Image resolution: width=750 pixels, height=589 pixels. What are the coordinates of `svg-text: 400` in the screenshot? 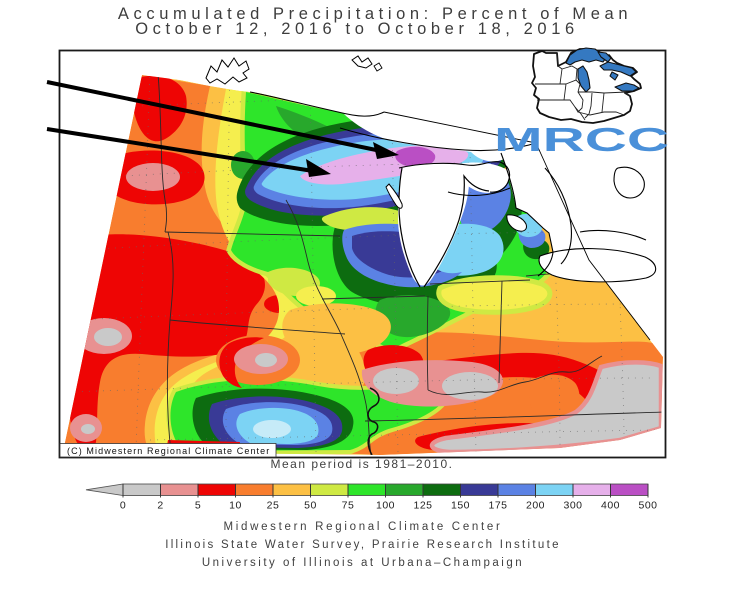 It's located at (610, 506).